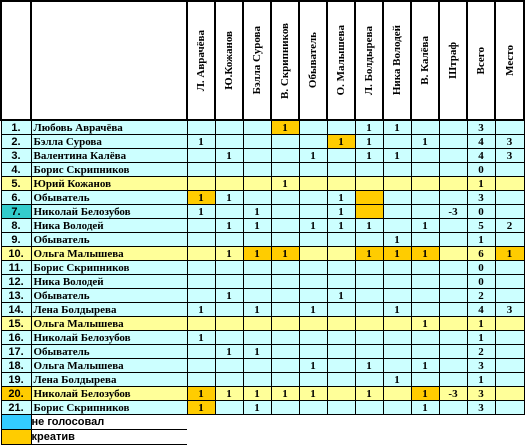  What do you see at coordinates (453, 60) in the screenshot?
I see `column-header: Штраф` at bounding box center [453, 60].